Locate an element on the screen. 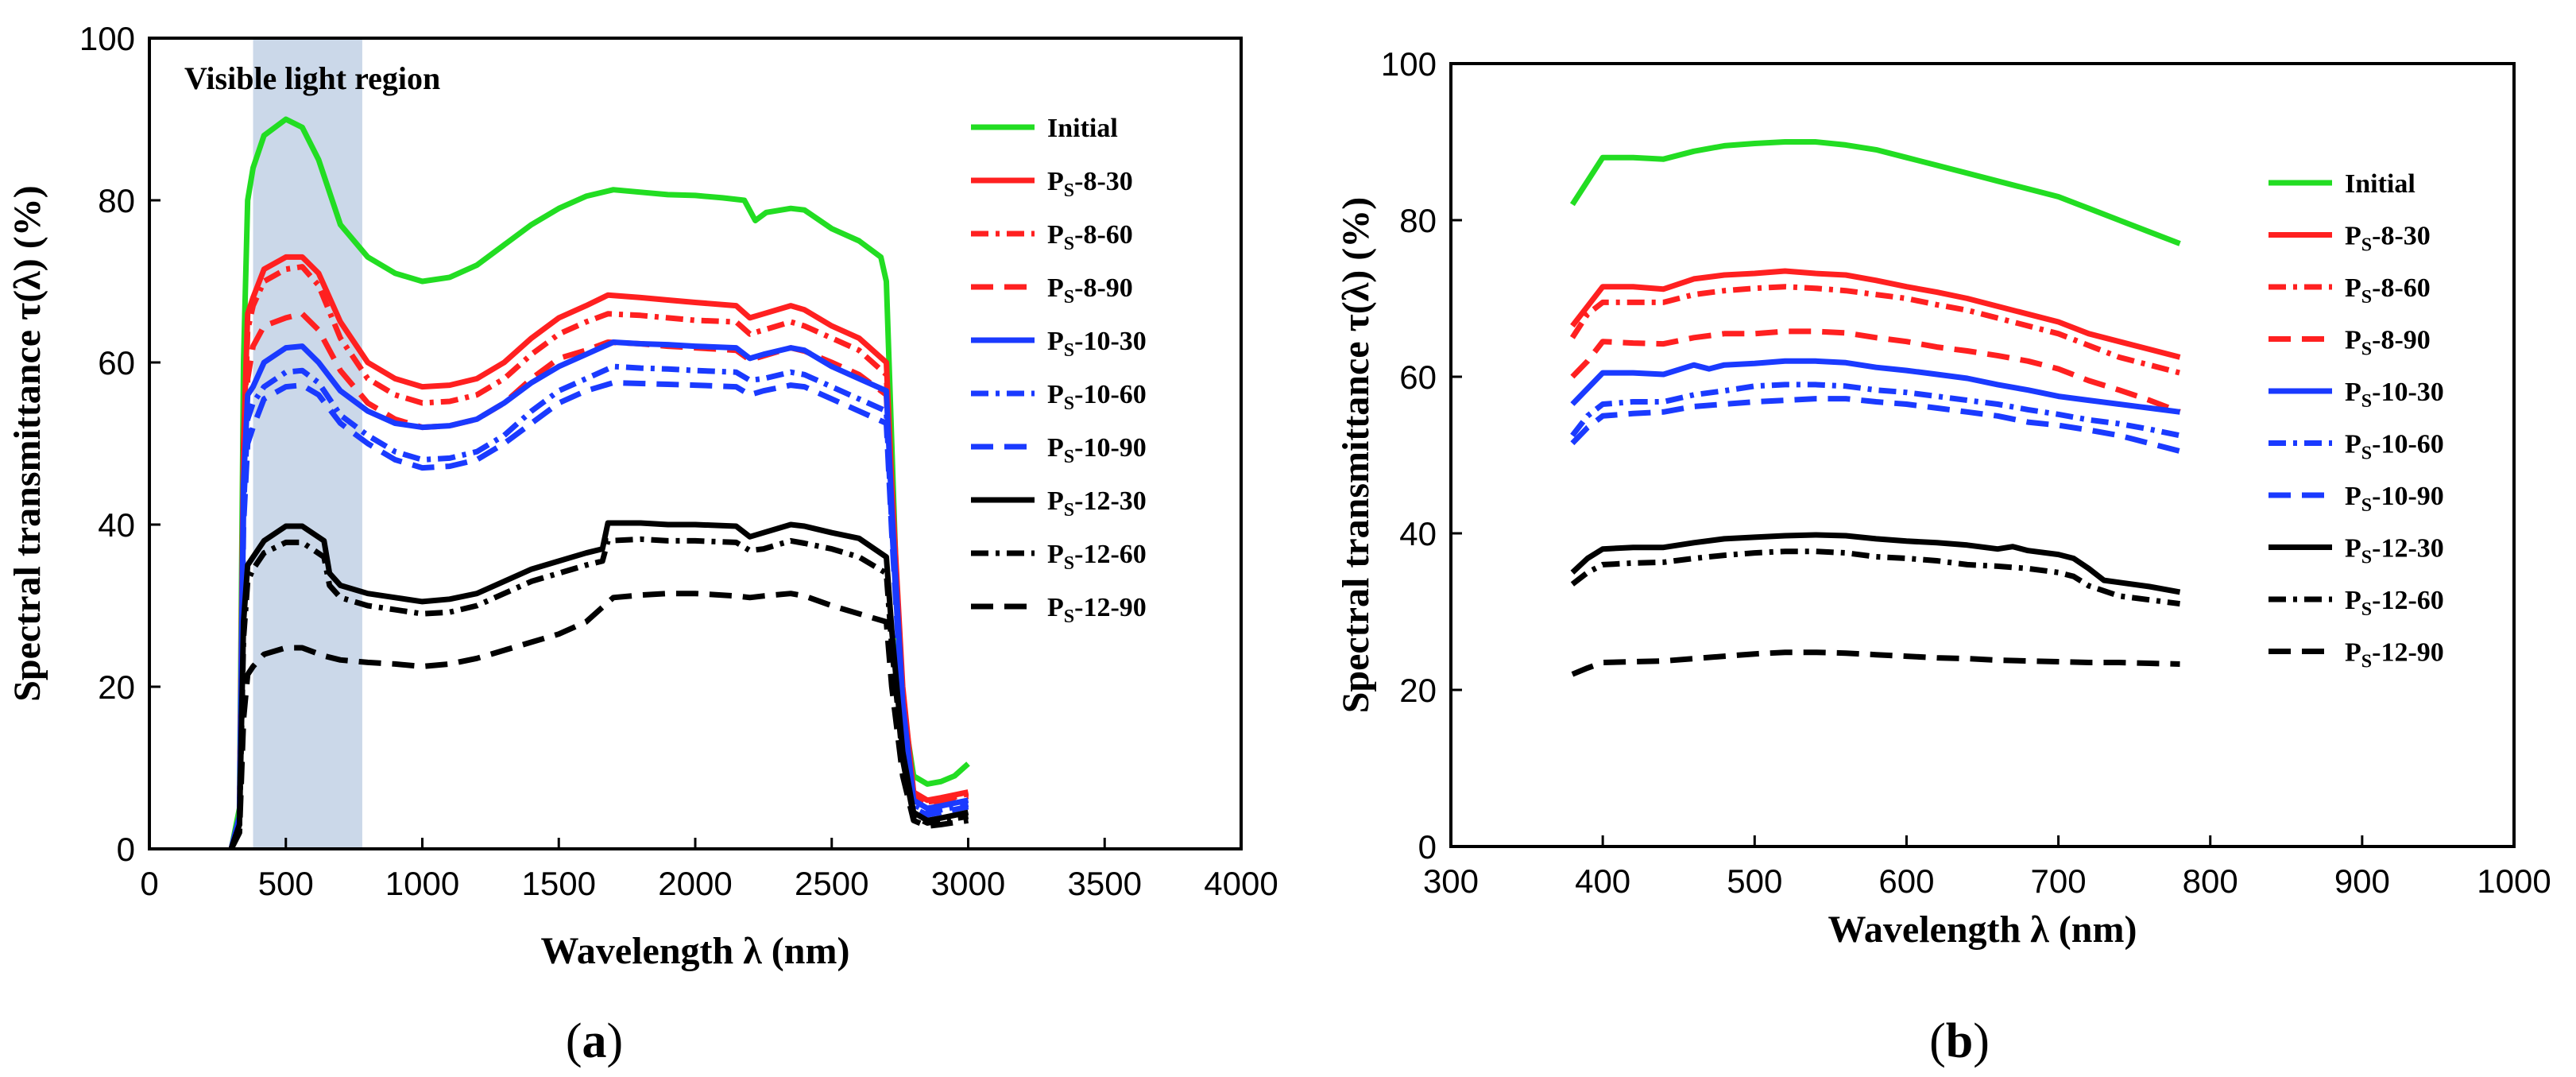 The height and width of the screenshot is (1077, 2576). x-tick-label: 800 is located at coordinates (2210, 881).